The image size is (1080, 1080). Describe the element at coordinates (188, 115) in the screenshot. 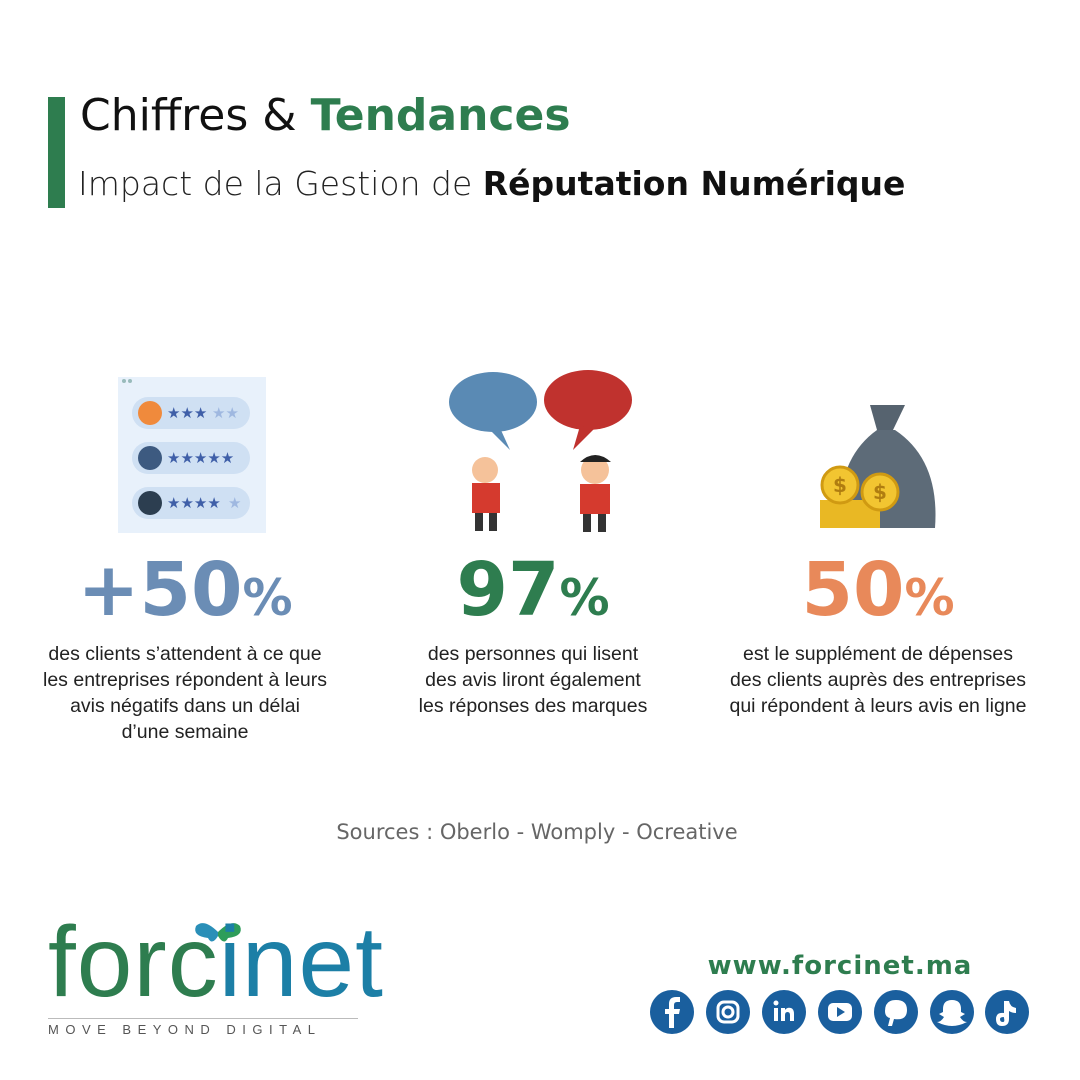

I see `title-text: Chiffres &` at that location.